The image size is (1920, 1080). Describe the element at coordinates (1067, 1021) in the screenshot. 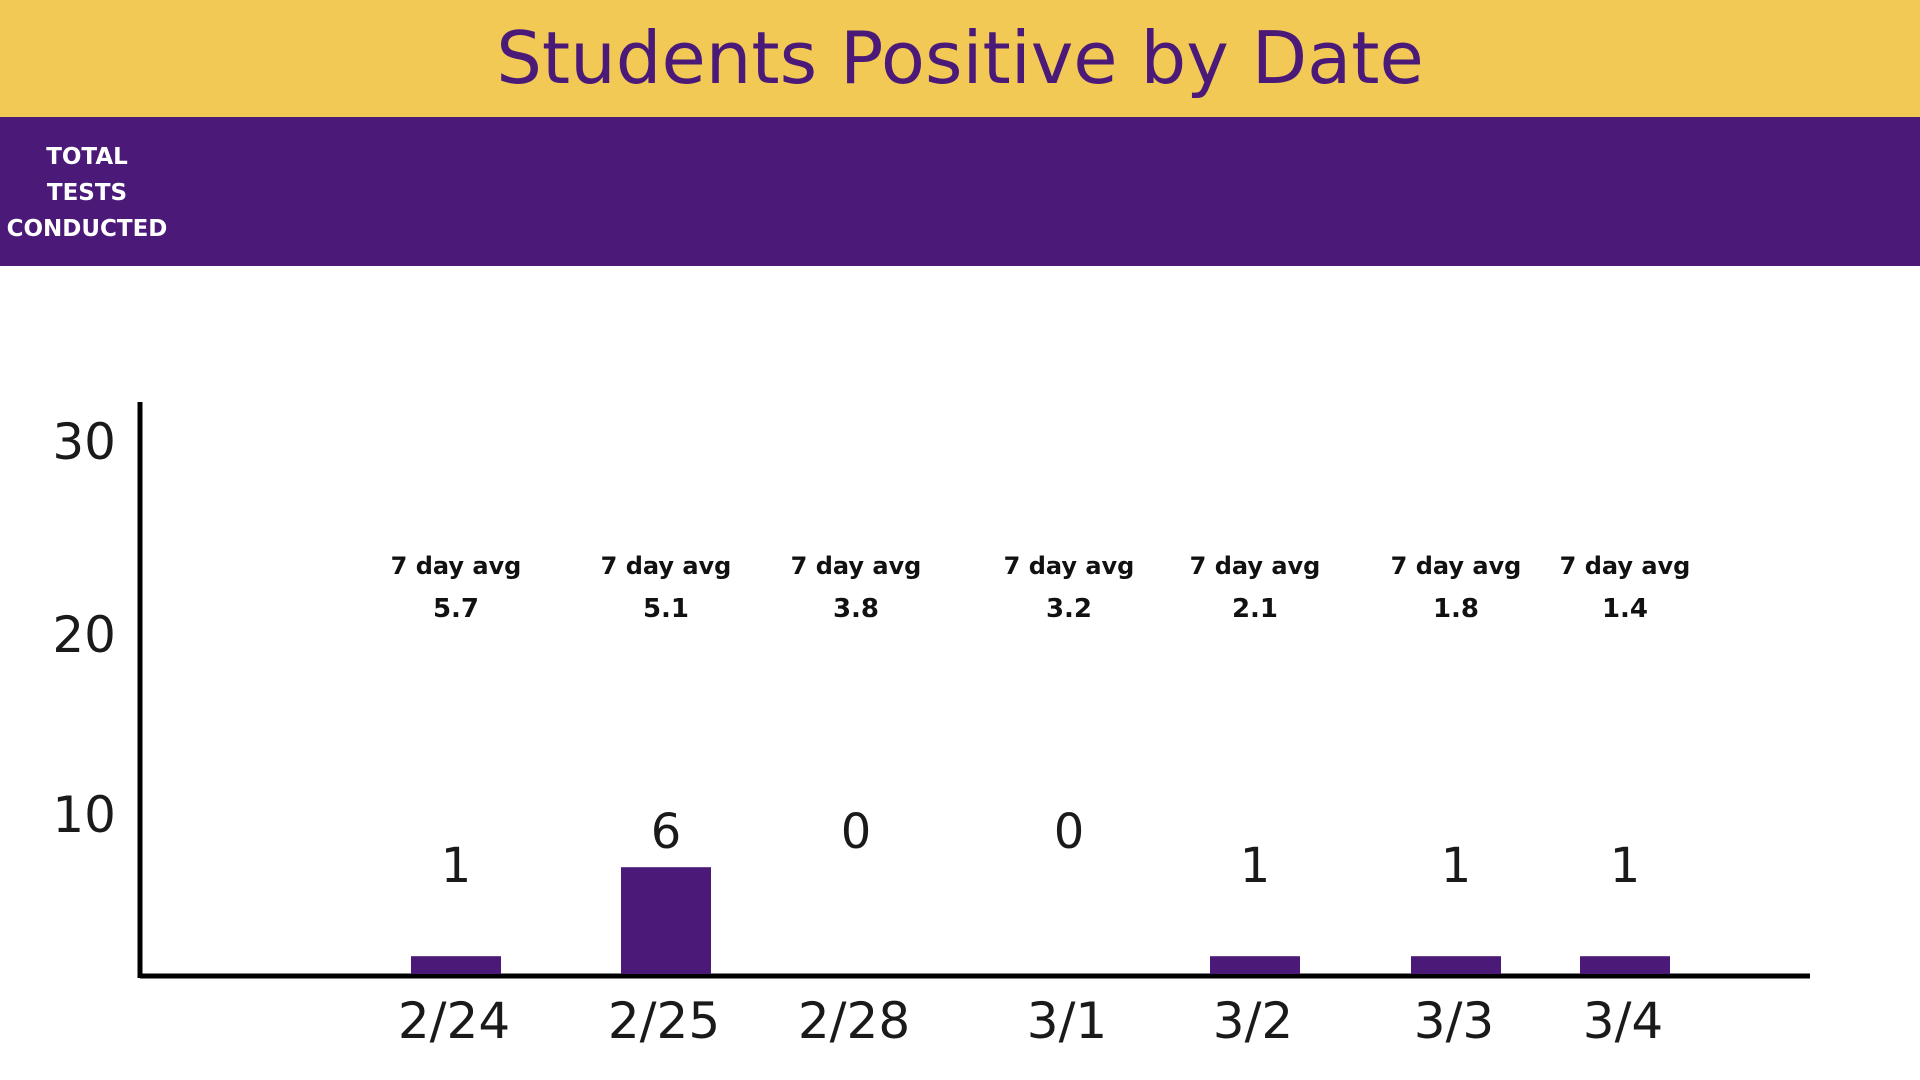

I see `x-tick-label: 3/1` at that location.